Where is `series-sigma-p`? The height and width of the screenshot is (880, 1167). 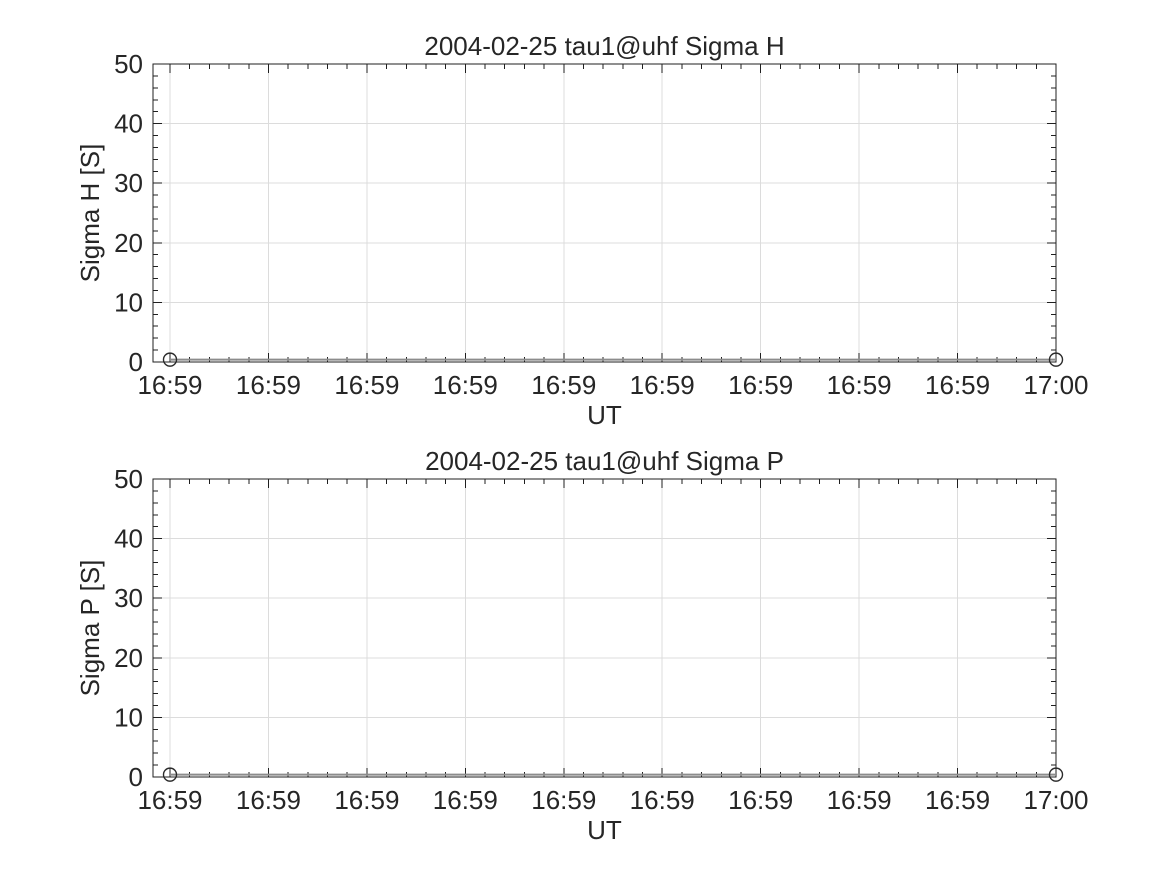 series-sigma-p is located at coordinates (613, 774).